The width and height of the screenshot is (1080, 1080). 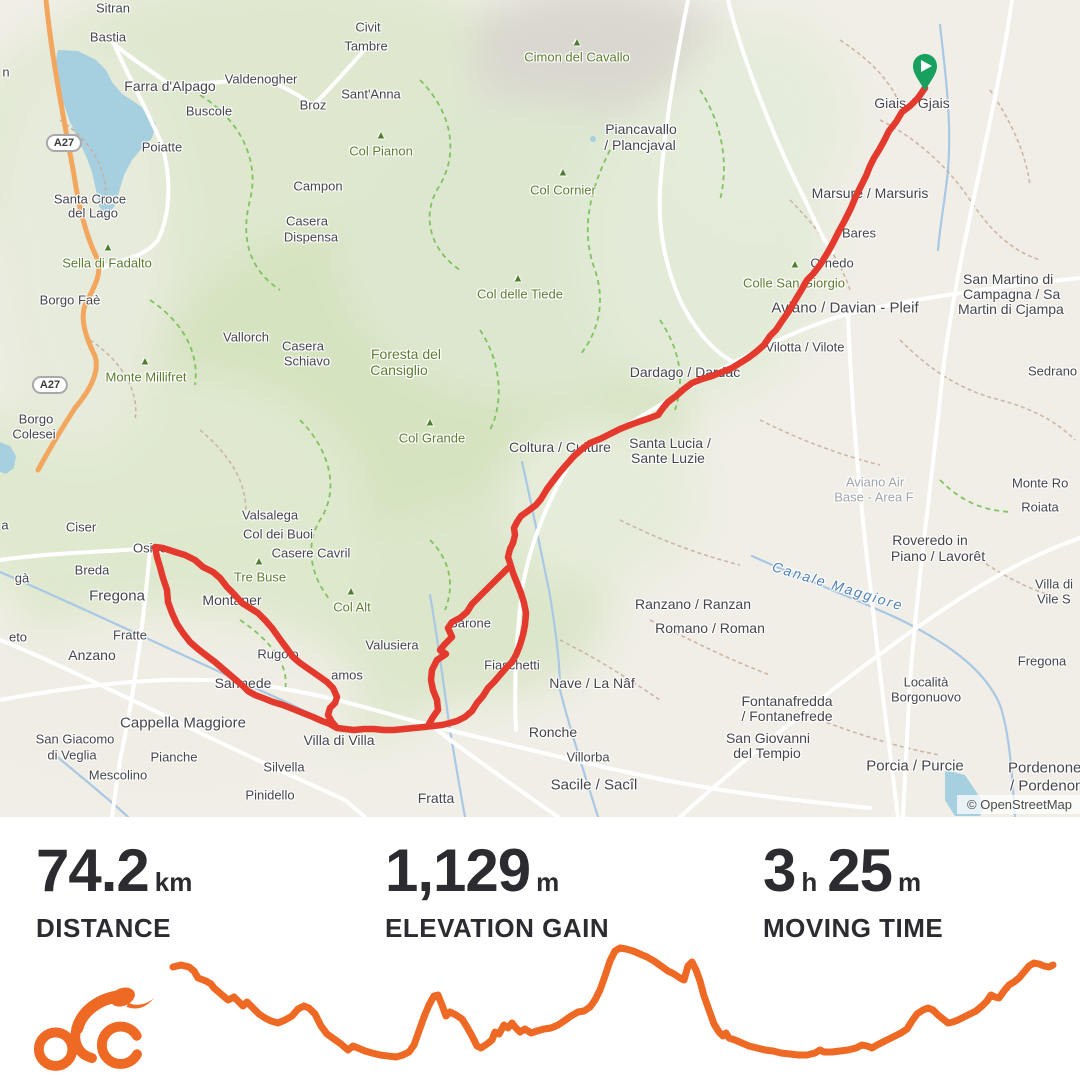 I want to click on elevation-value: 1,129, so click(x=458, y=870).